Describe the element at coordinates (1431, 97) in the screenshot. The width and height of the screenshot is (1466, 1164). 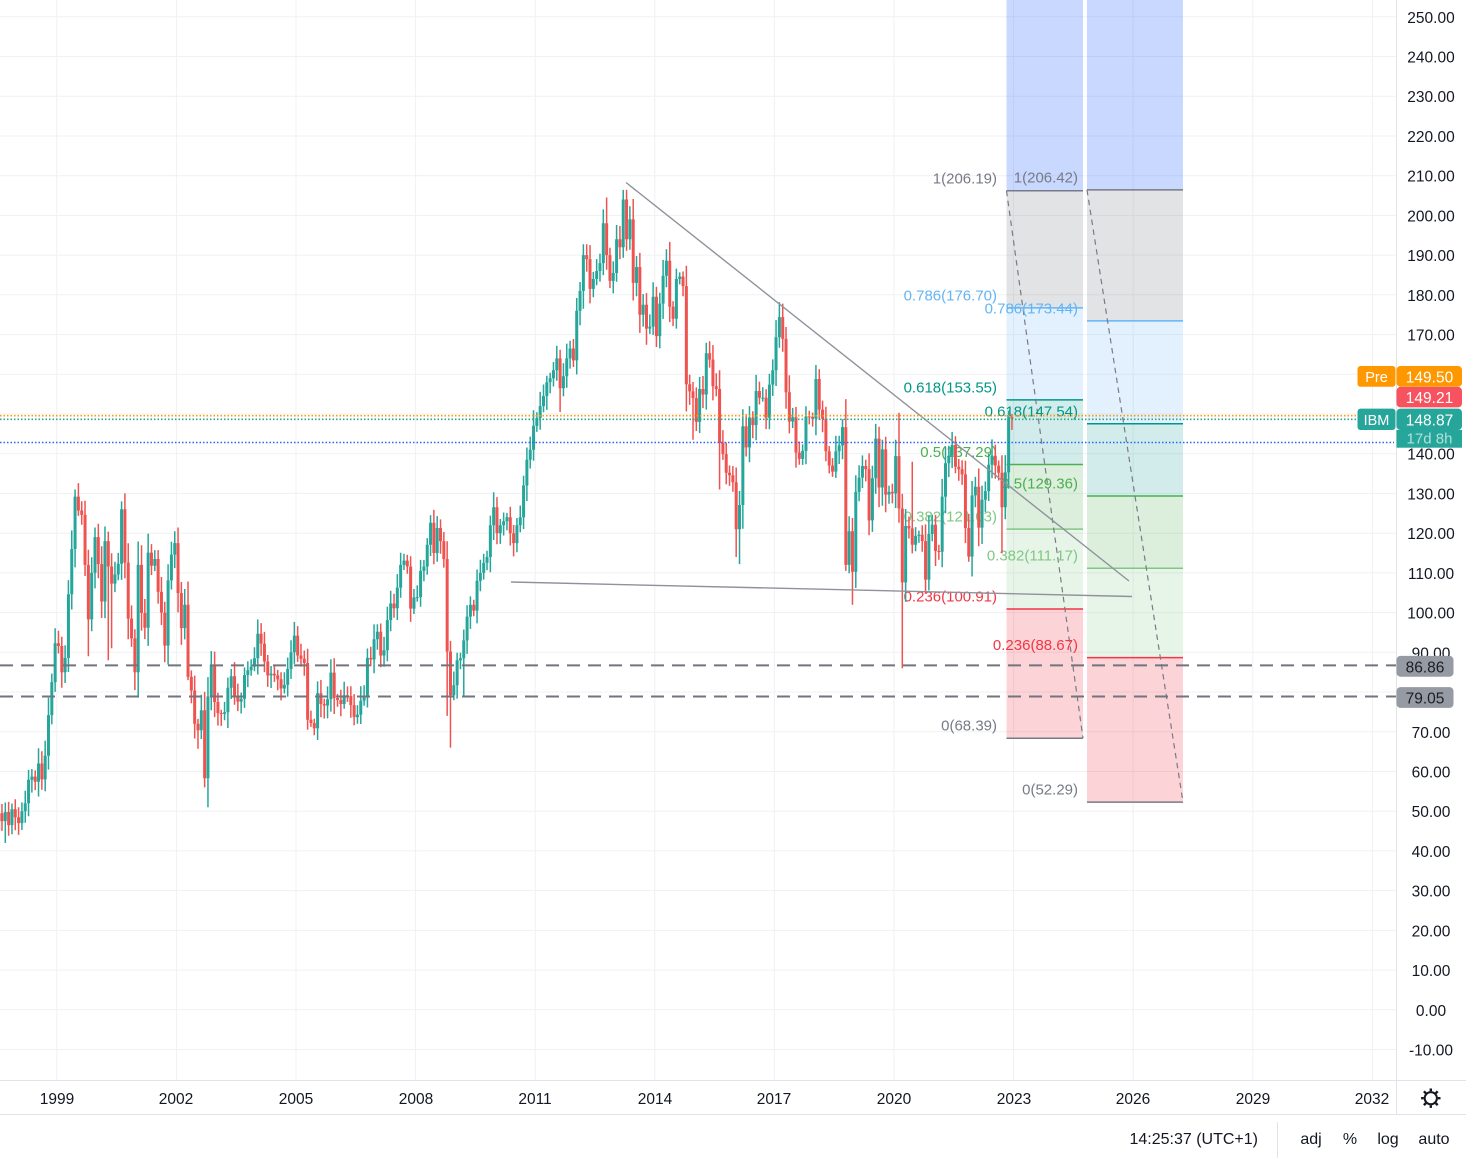
I see `svg-text: 230.00` at that location.